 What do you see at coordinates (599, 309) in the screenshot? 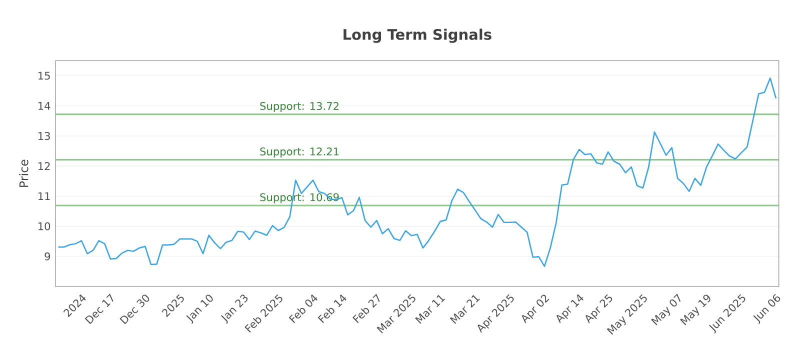
I see `x-tick-label: Apr 25` at bounding box center [599, 309].